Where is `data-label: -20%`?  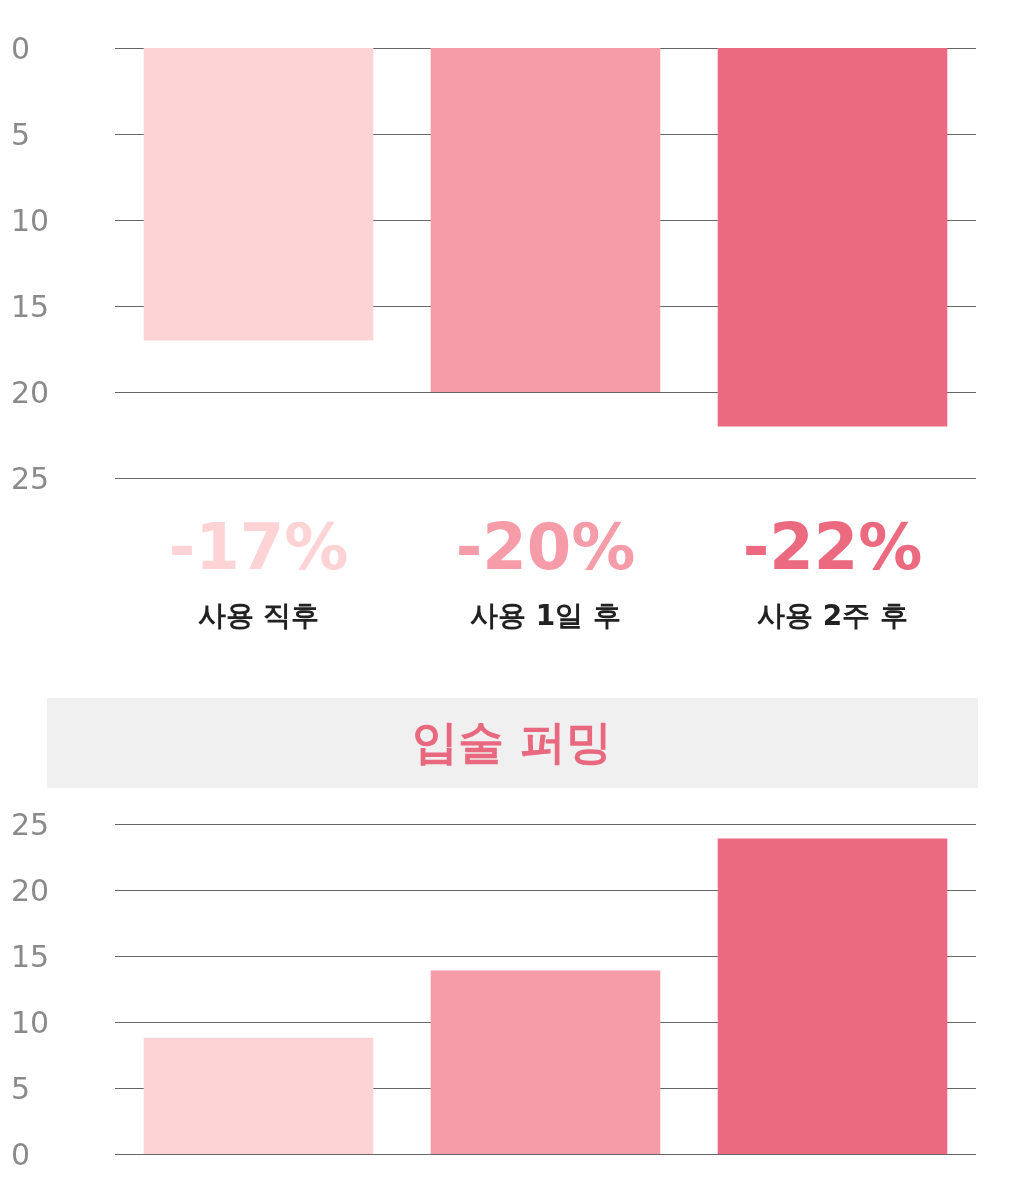 data-label: -20% is located at coordinates (545, 547).